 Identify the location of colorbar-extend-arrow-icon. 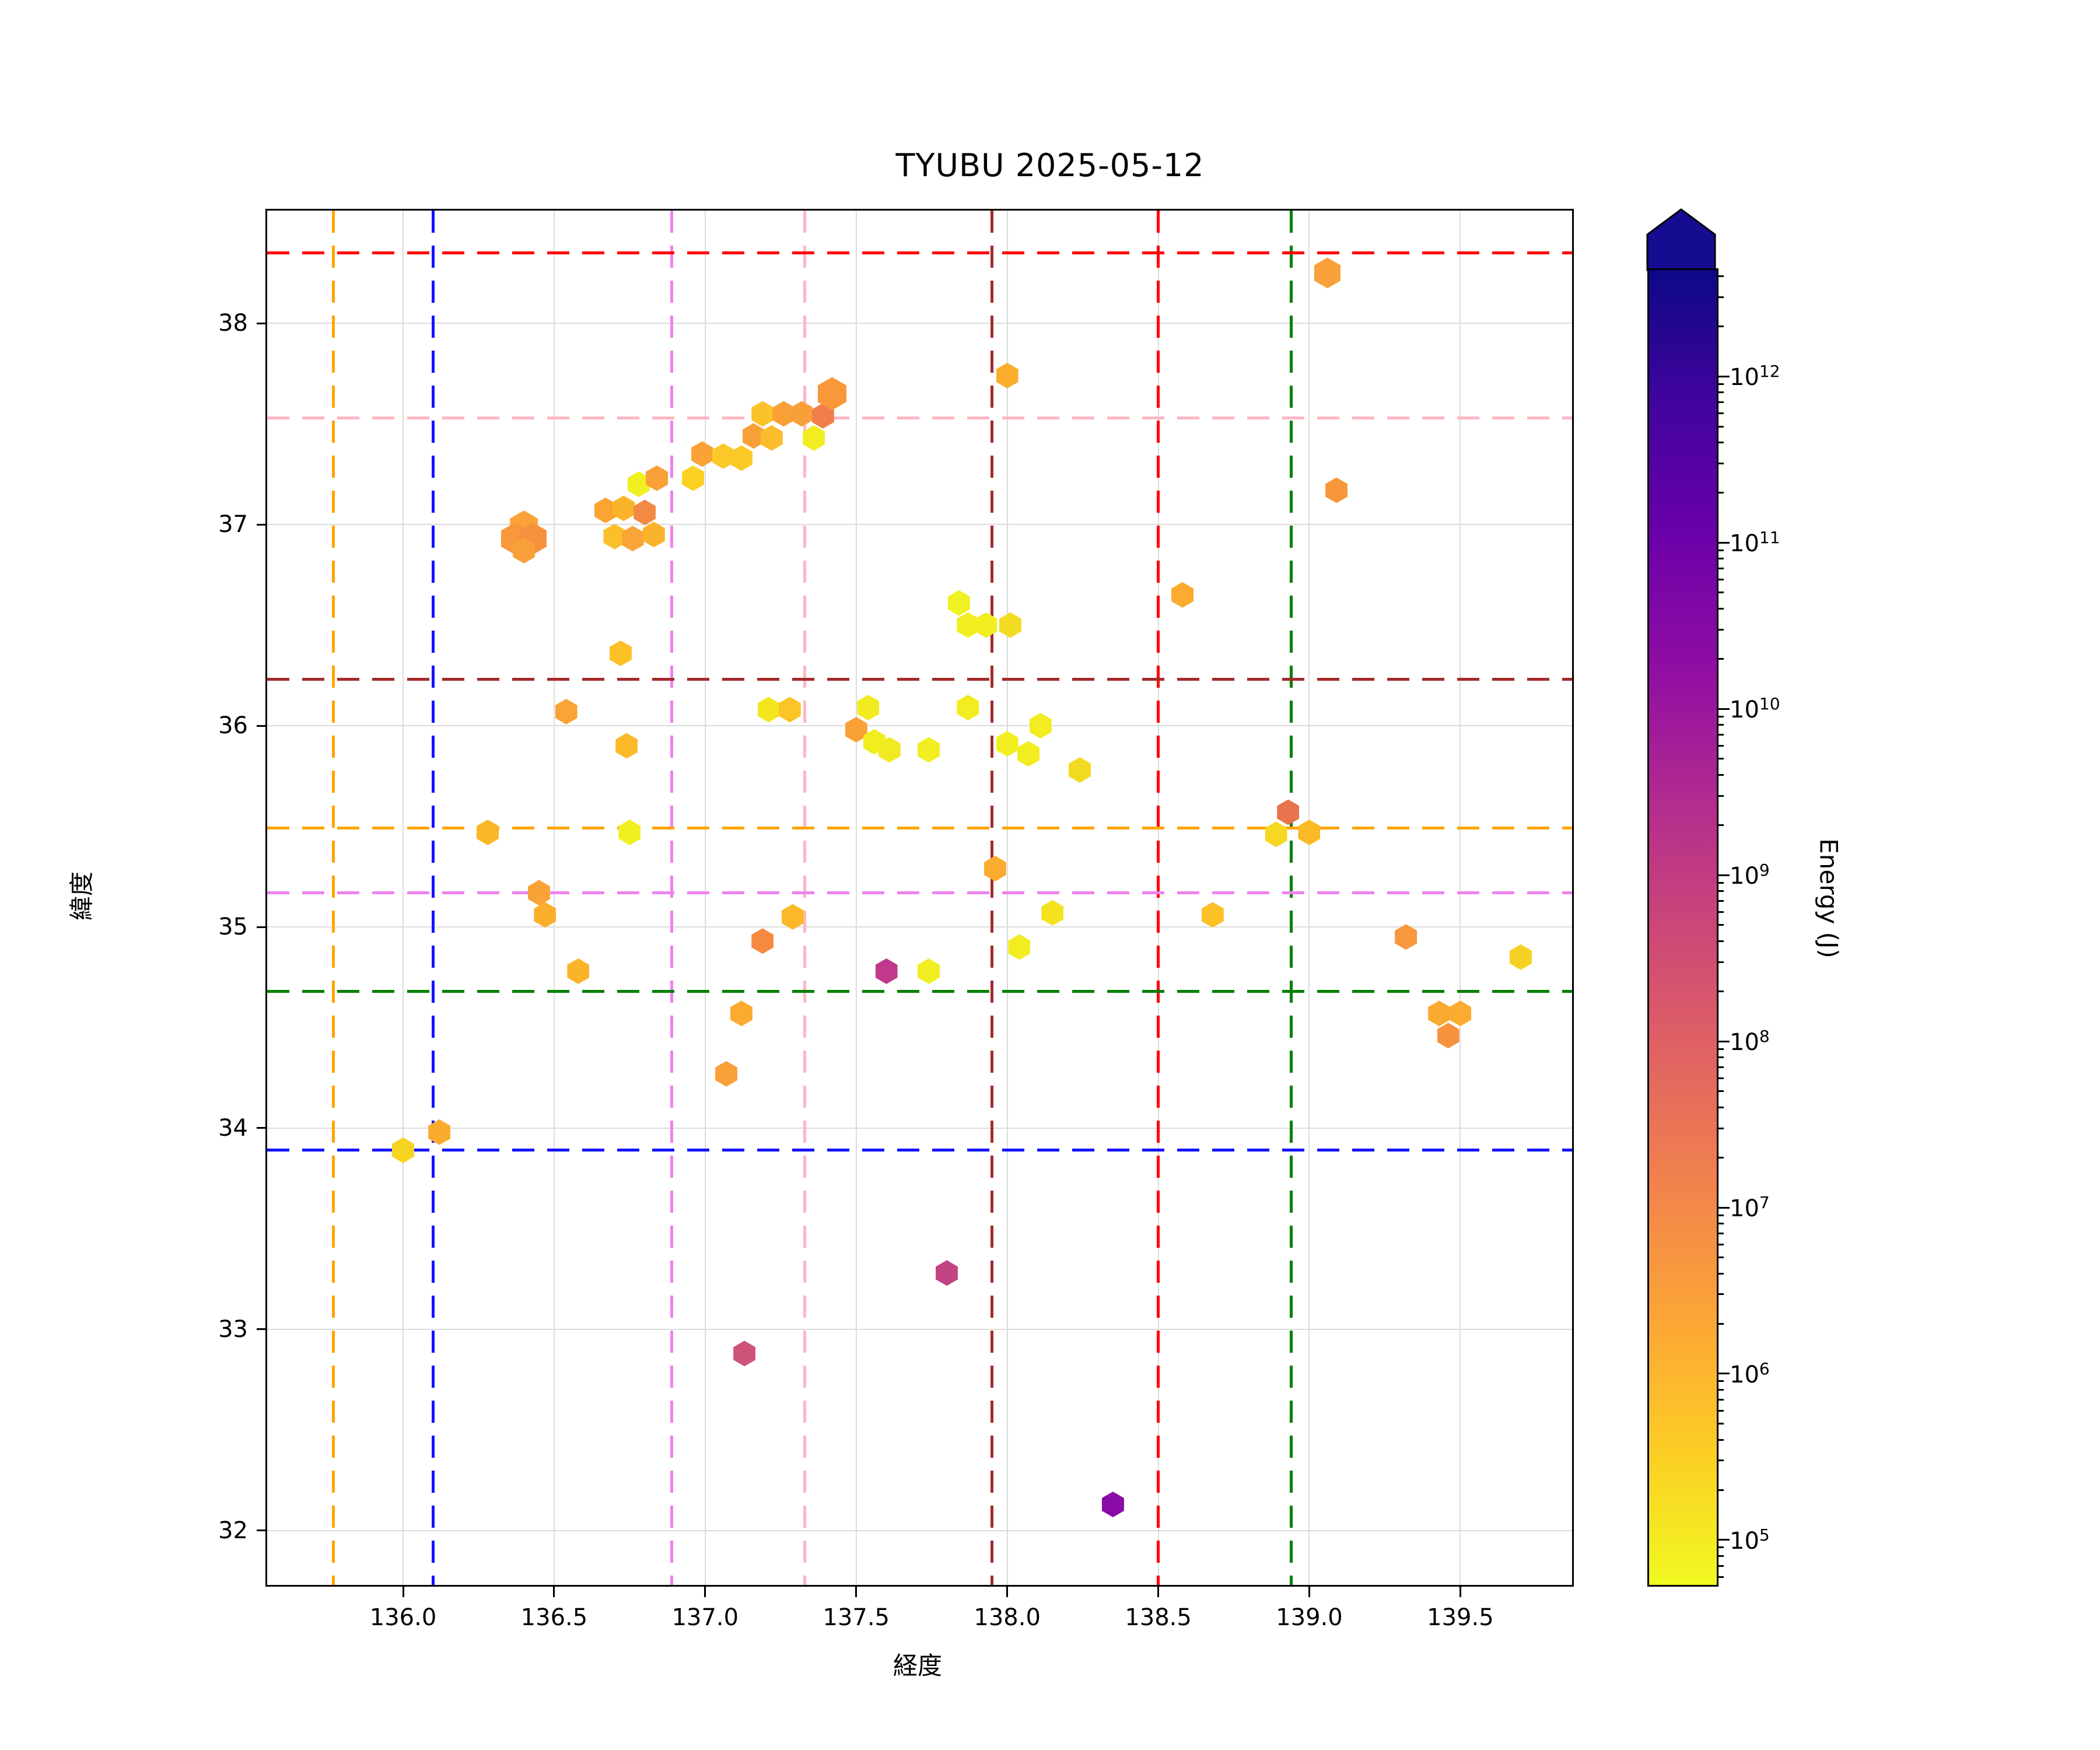
(1681, 239).